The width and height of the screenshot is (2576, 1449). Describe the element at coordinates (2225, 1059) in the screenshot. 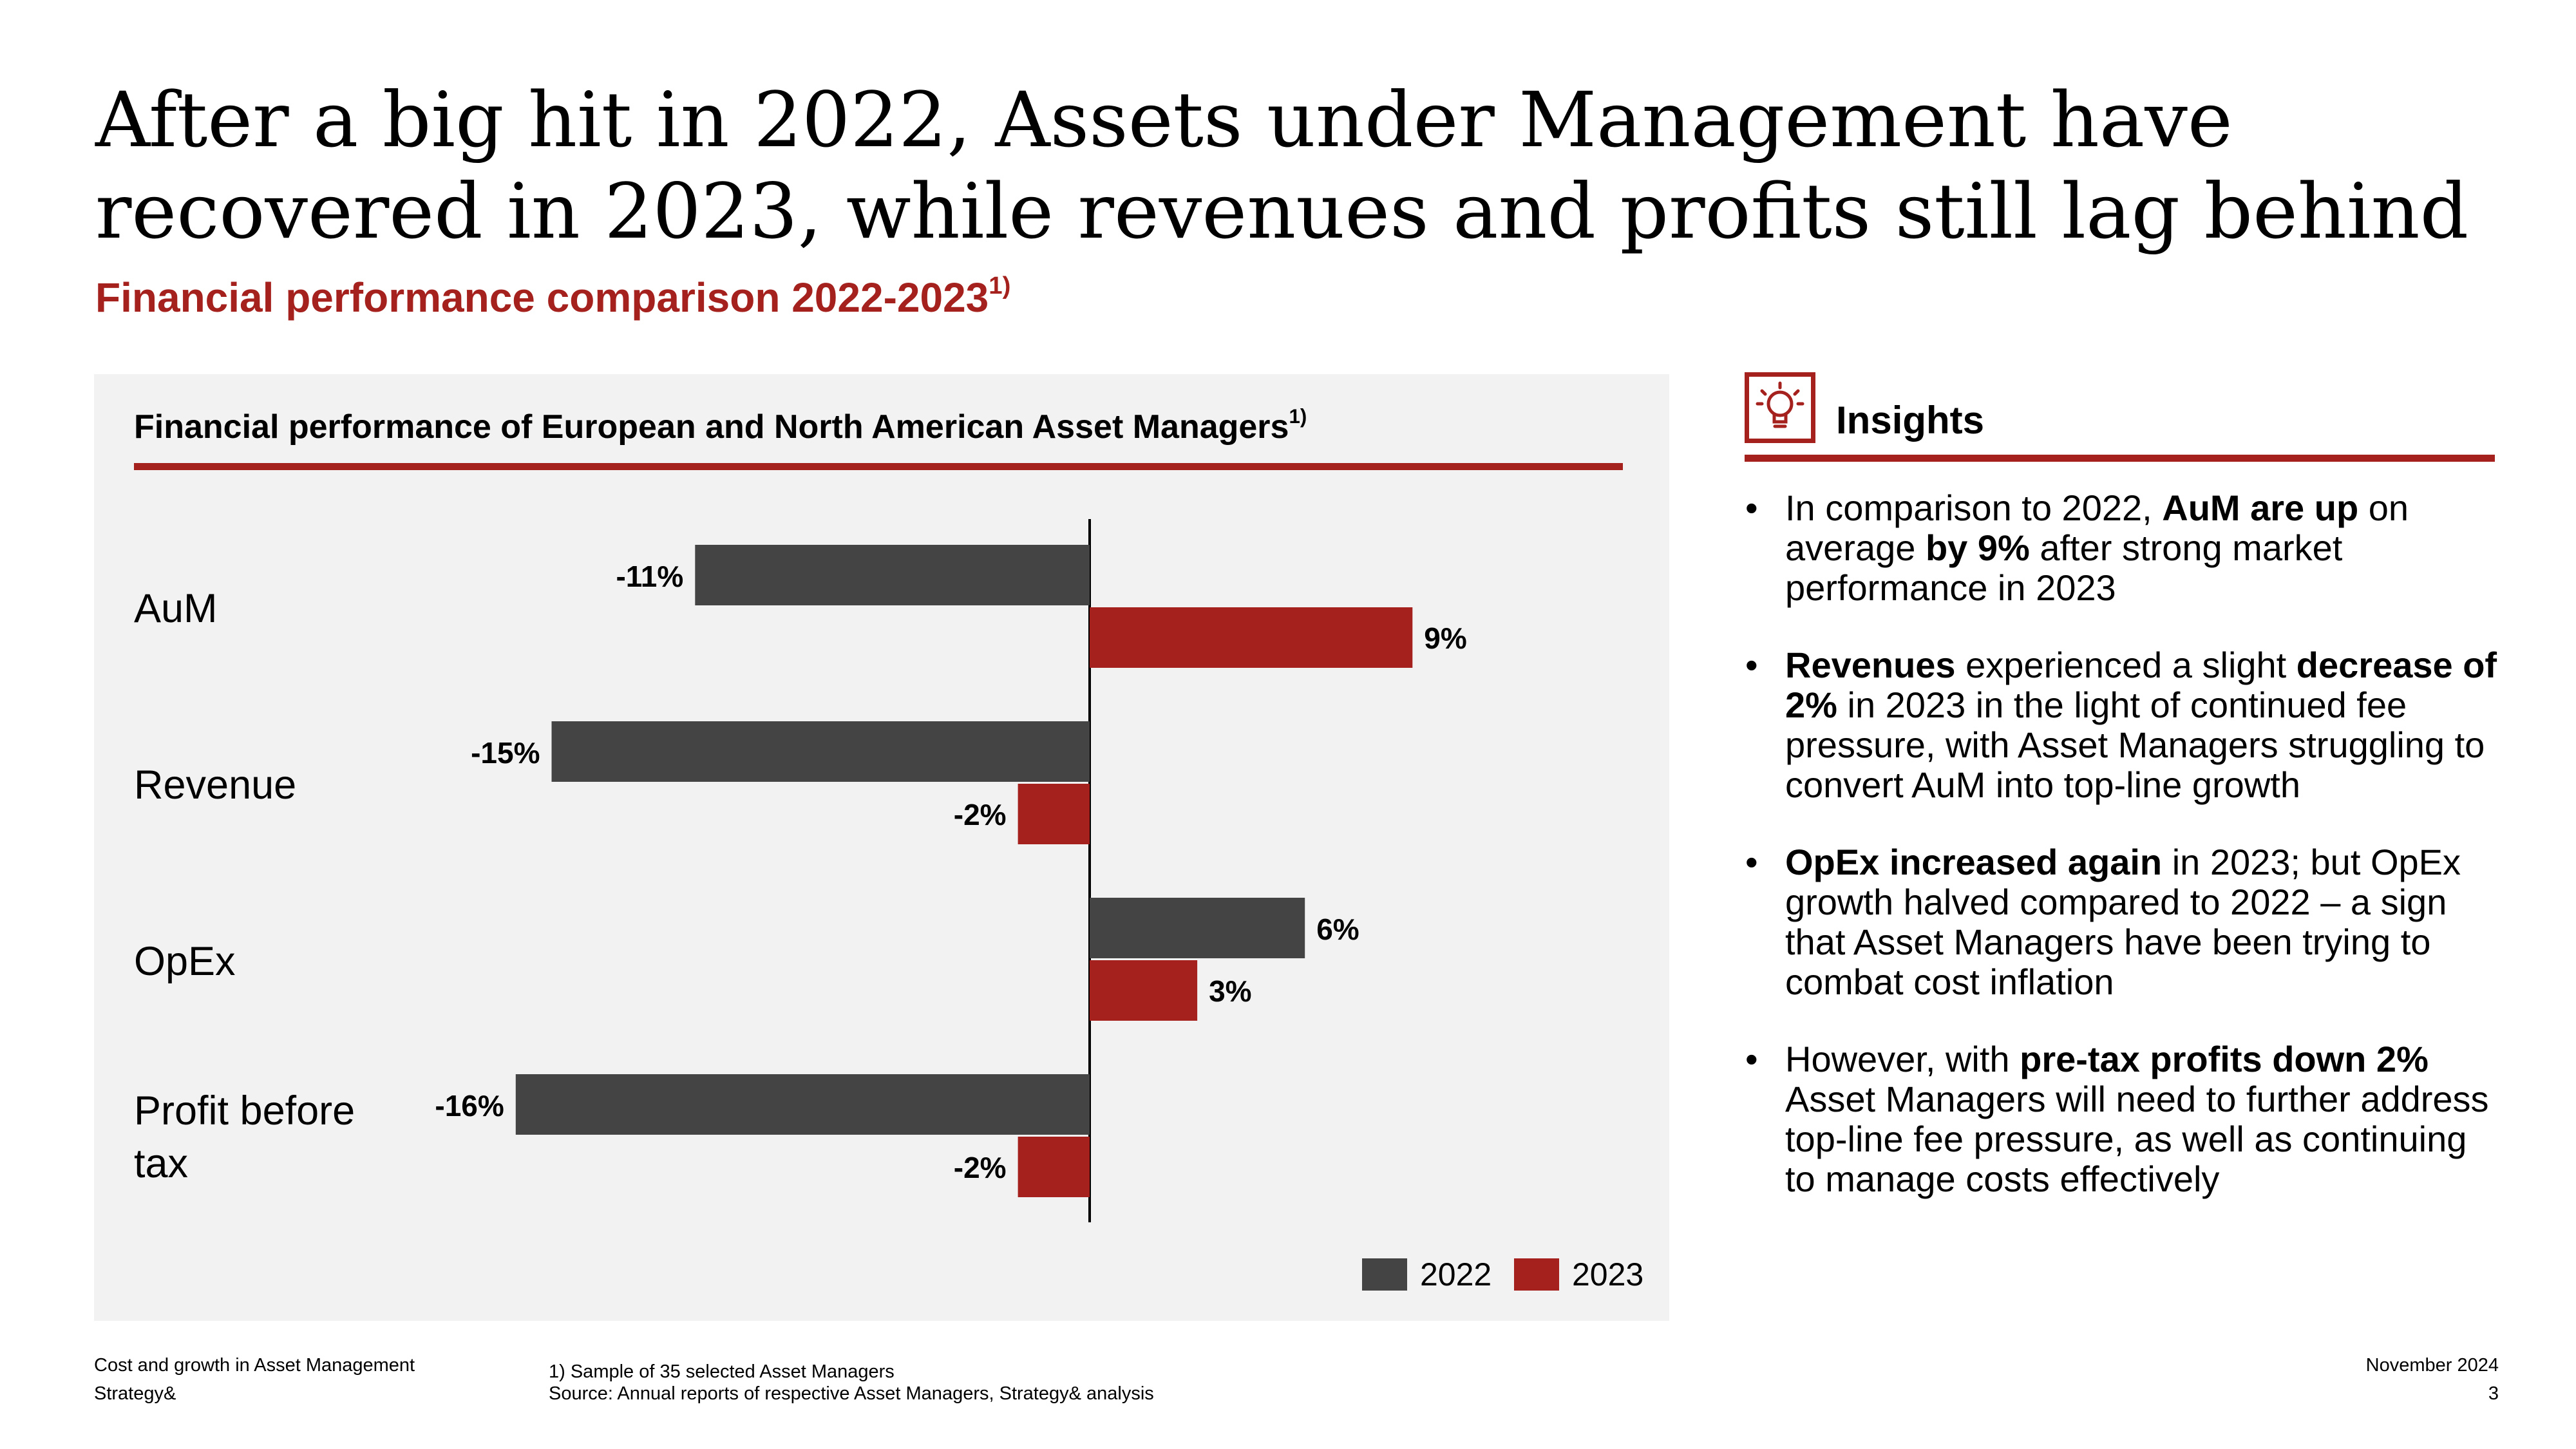

I see `insight-bold-text: pre-tax profits down 2%` at that location.